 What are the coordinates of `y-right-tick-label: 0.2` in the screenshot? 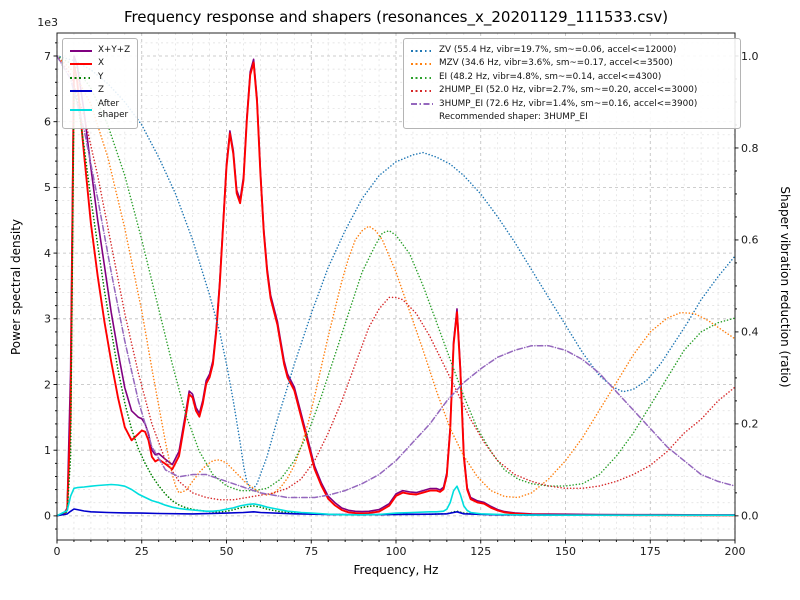 It's located at (750, 424).